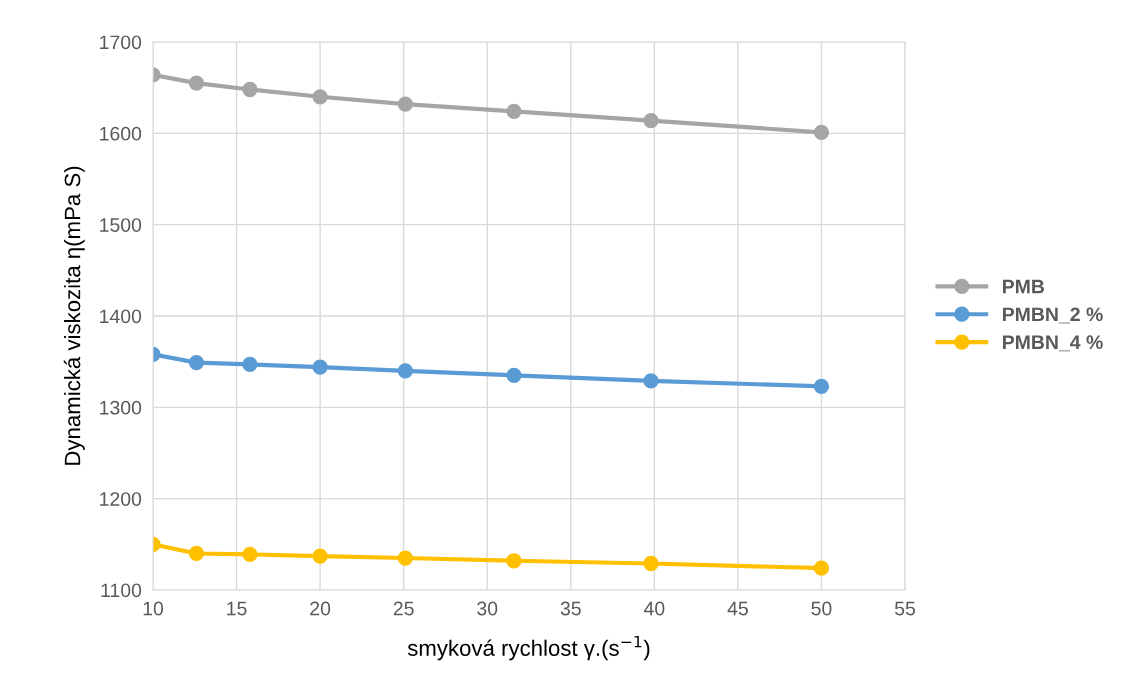 This screenshot has height=699, width=1138. I want to click on y-tick-label: 1400, so click(121, 316).